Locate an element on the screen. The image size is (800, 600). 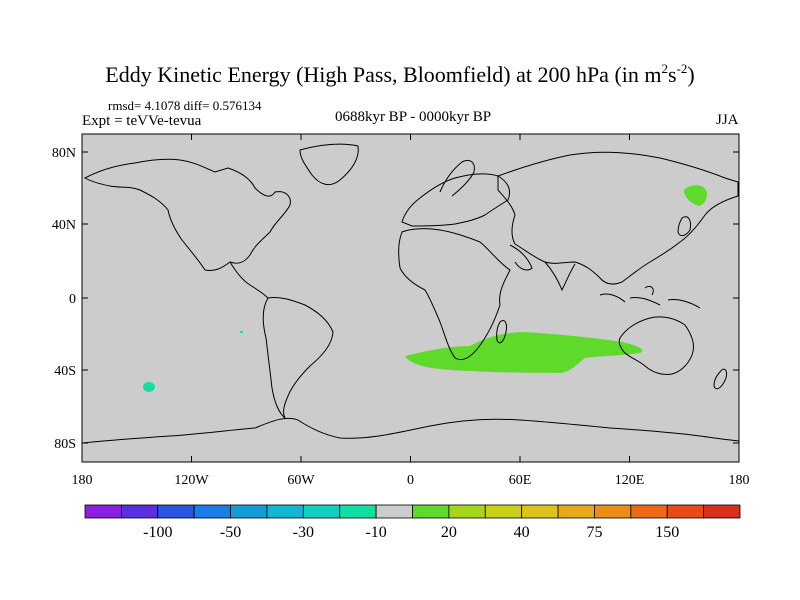
season-label: JJA is located at coordinates (727, 120).